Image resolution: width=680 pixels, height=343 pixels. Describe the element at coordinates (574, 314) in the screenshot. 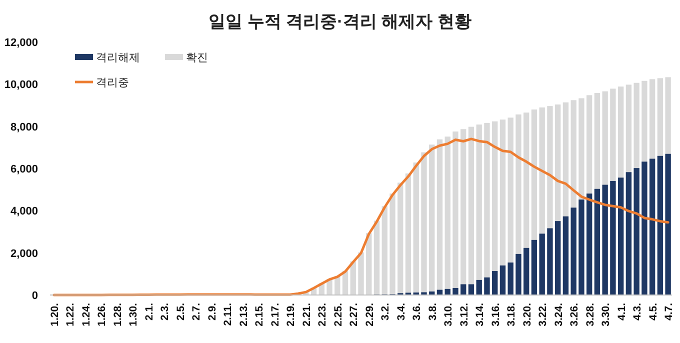

I see `x-tick-label: 3.26.` at that location.